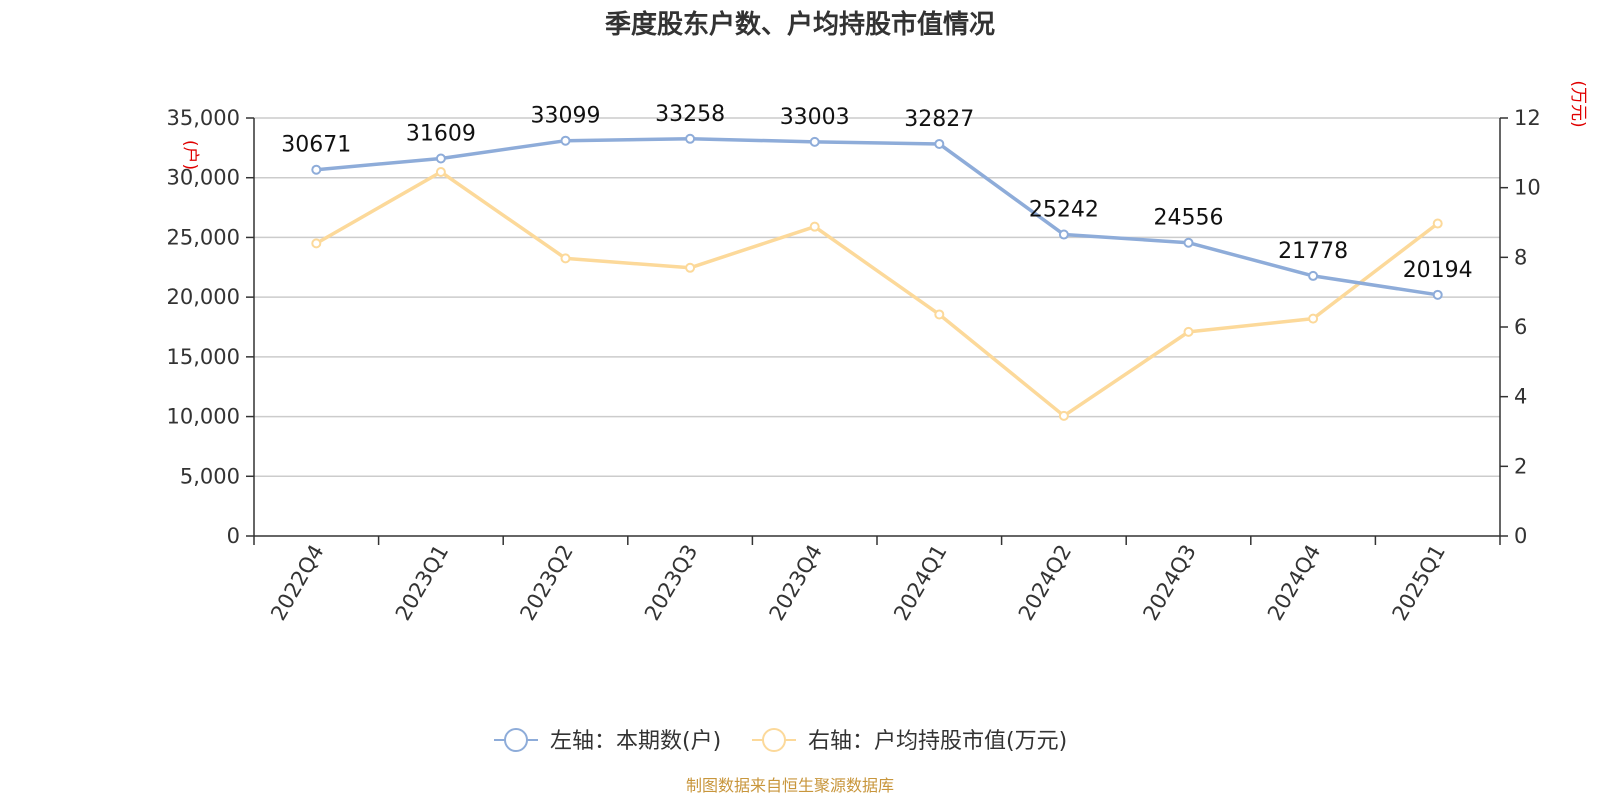  What do you see at coordinates (233, 536) in the screenshot?
I see `left-axis-tick-label-0: 0` at bounding box center [233, 536].